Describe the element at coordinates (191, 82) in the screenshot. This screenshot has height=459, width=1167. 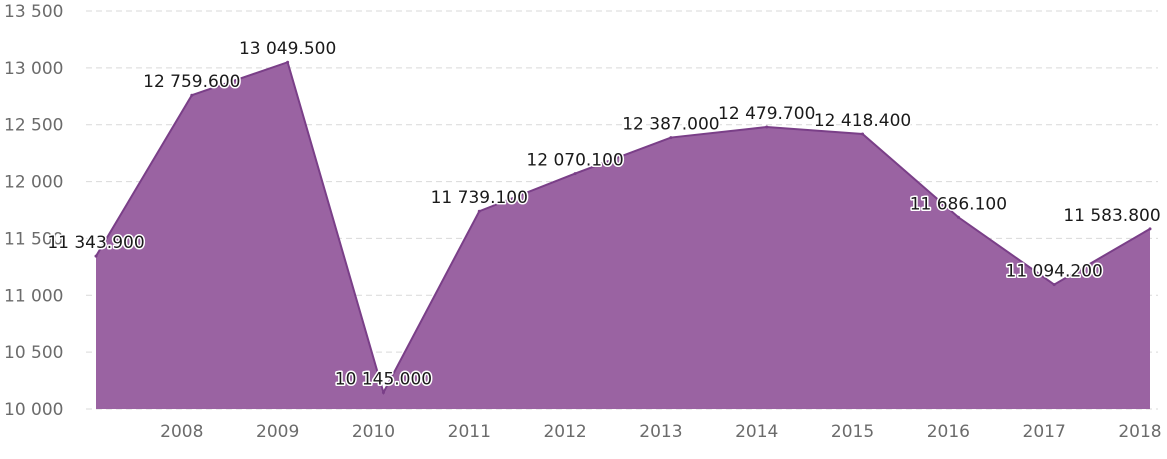
I see `data-label: 12 759.600` at that location.